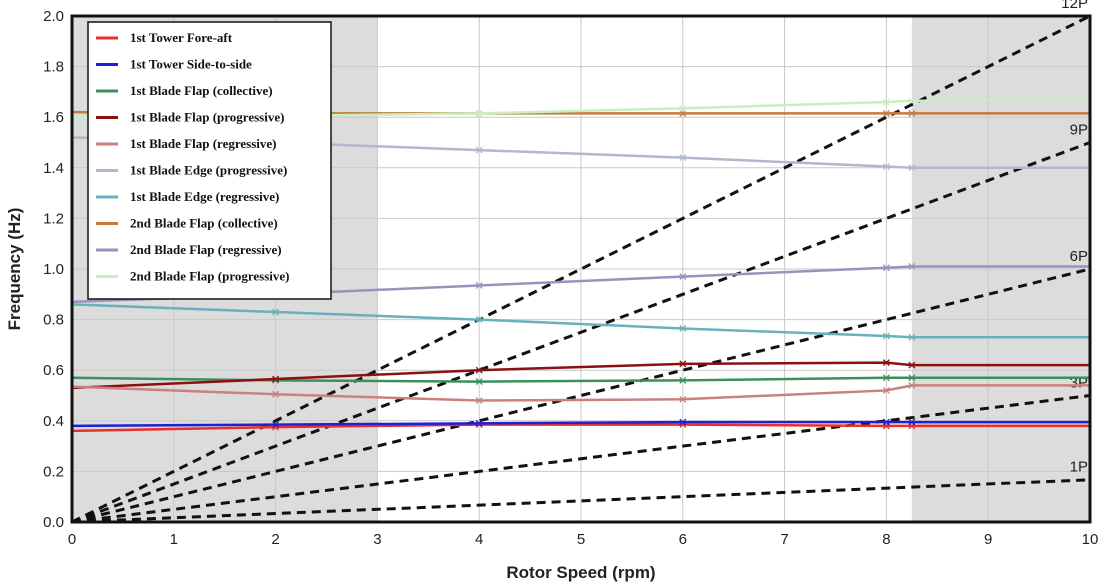  What do you see at coordinates (204, 196) in the screenshot?
I see `legend-label: 1st Blade Edge (regressive)` at bounding box center [204, 196].